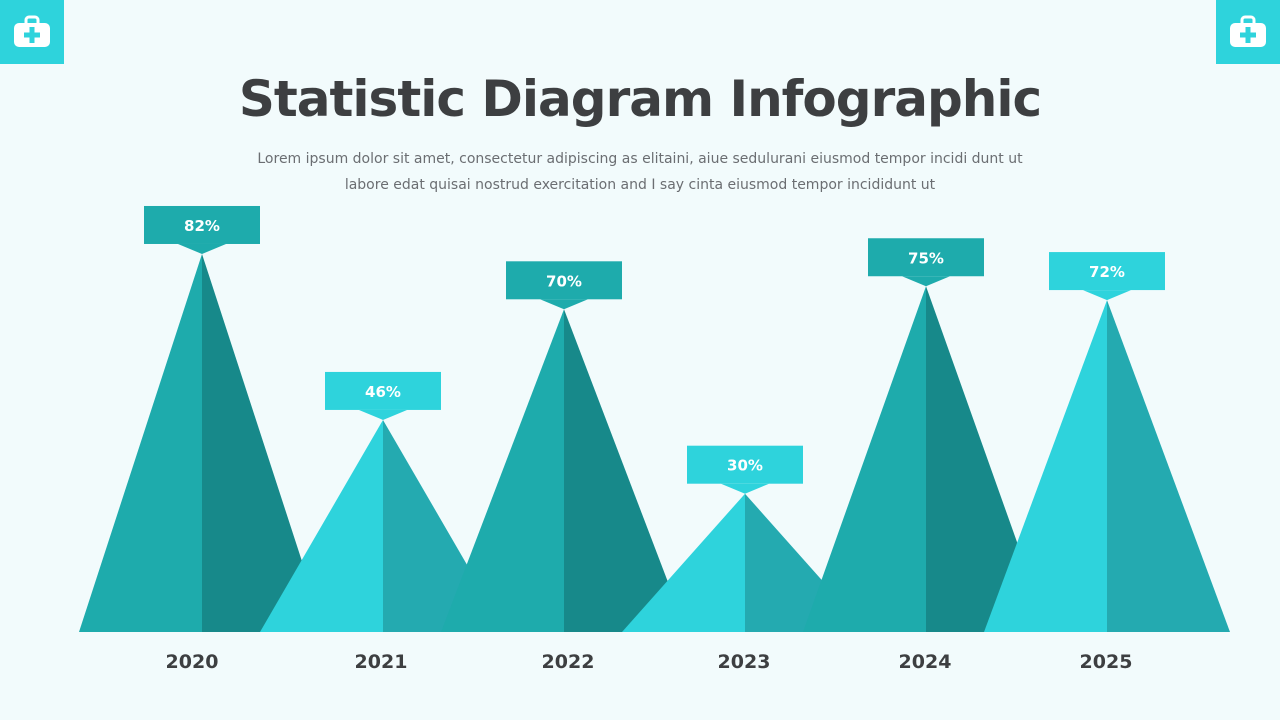  I want to click on year-label-2025: 2025, so click(1106, 662).